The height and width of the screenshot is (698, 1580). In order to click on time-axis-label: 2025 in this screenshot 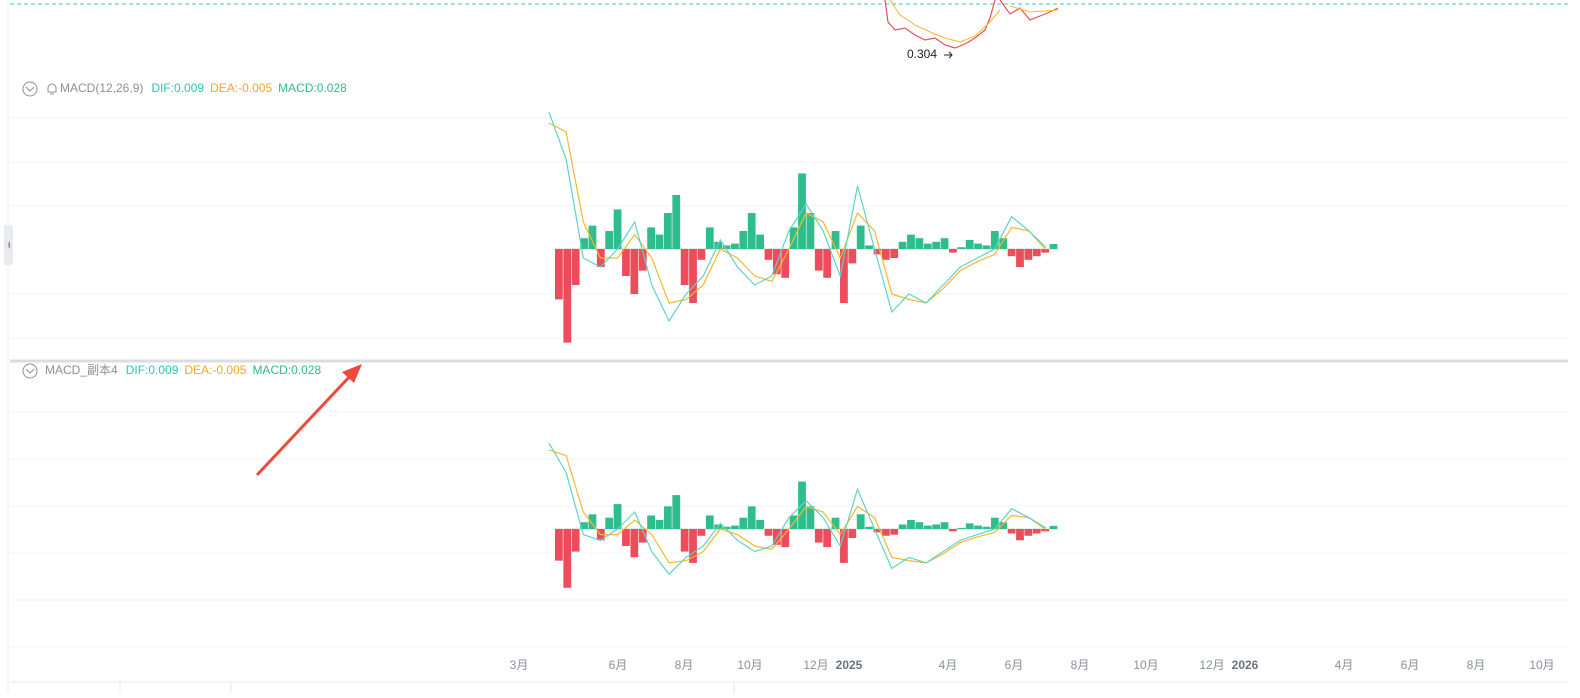, I will do `click(849, 665)`.